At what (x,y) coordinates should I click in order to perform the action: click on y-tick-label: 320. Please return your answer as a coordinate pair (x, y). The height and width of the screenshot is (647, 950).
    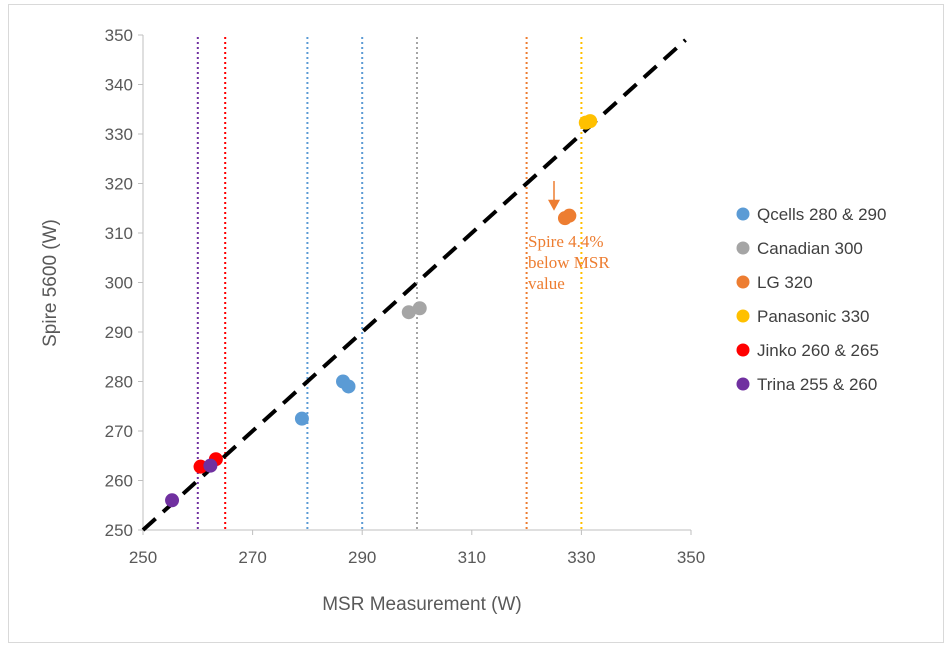
    Looking at the image, I should click on (119, 184).